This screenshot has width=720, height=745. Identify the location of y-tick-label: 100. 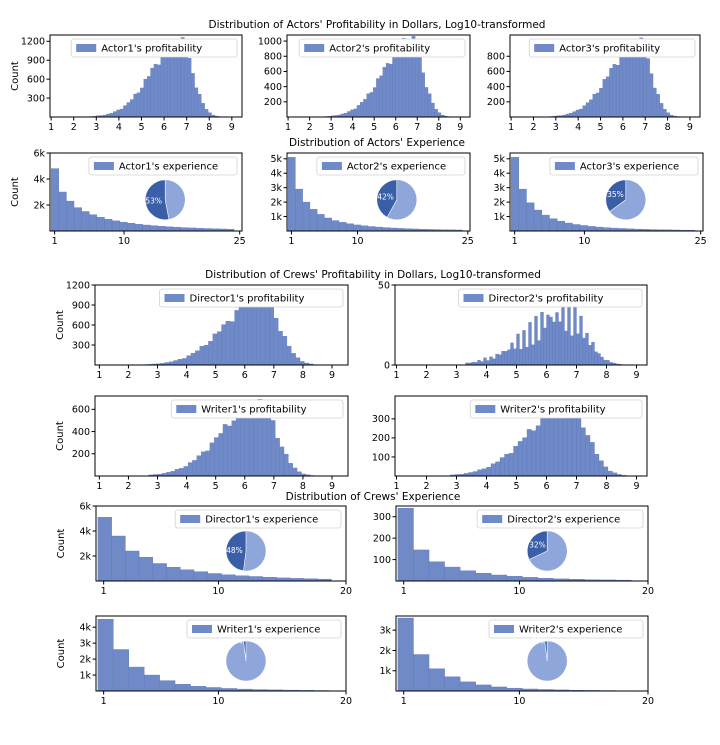
(381, 457).